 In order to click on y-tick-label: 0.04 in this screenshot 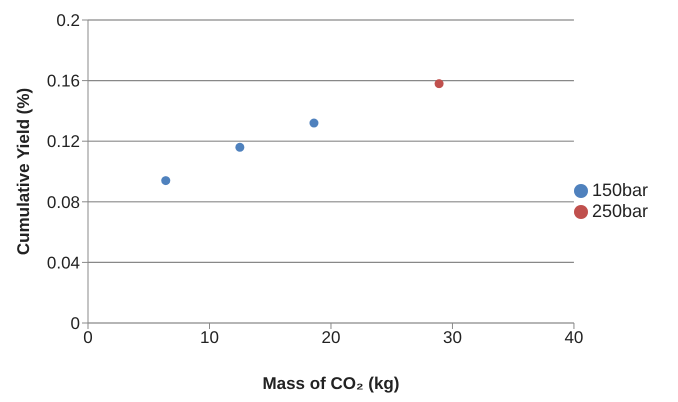, I will do `click(63, 262)`.